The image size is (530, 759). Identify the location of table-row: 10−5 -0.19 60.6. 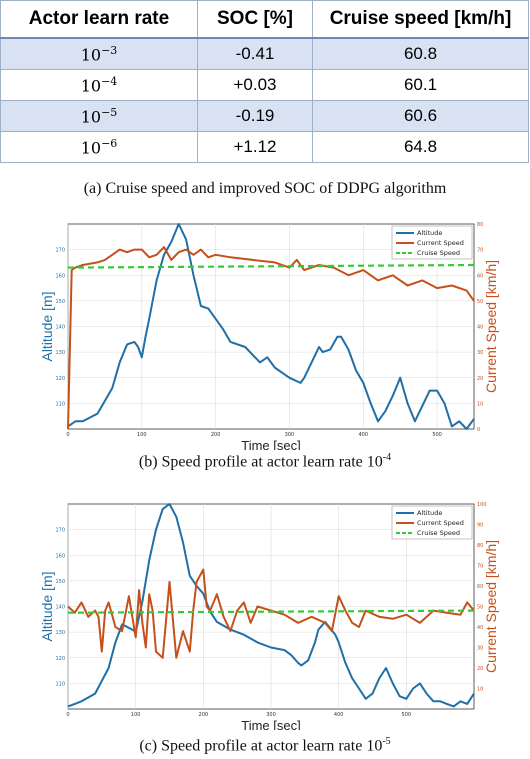
(264, 116).